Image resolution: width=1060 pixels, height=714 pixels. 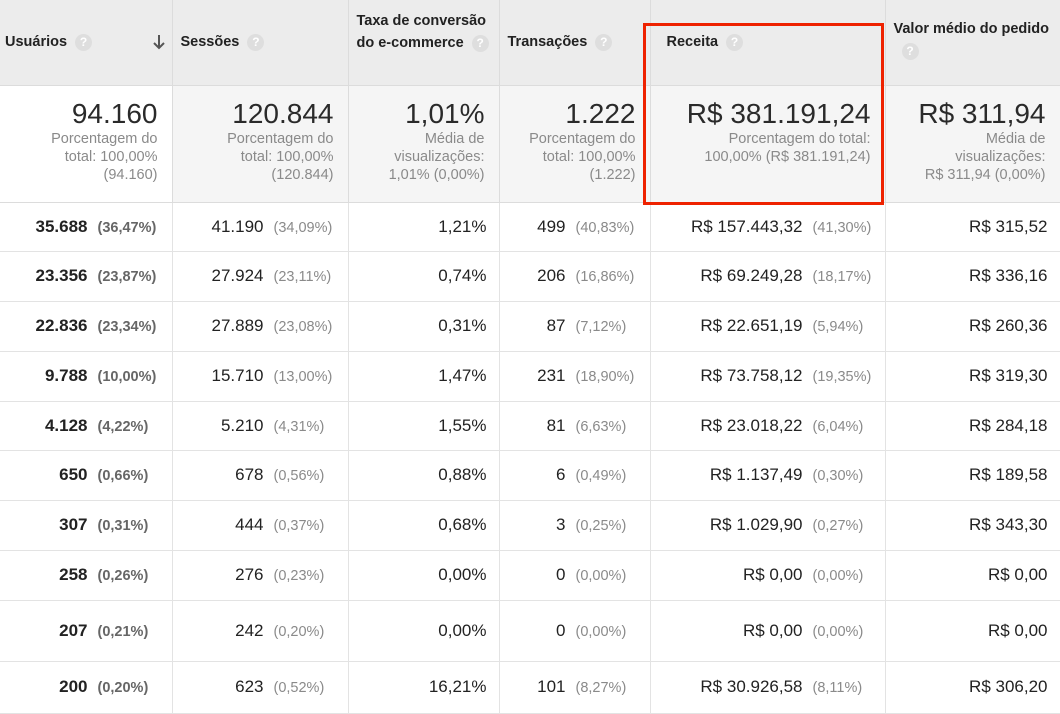 What do you see at coordinates (424, 475) in the screenshot?
I see `cell-conversion: 0,88%` at bounding box center [424, 475].